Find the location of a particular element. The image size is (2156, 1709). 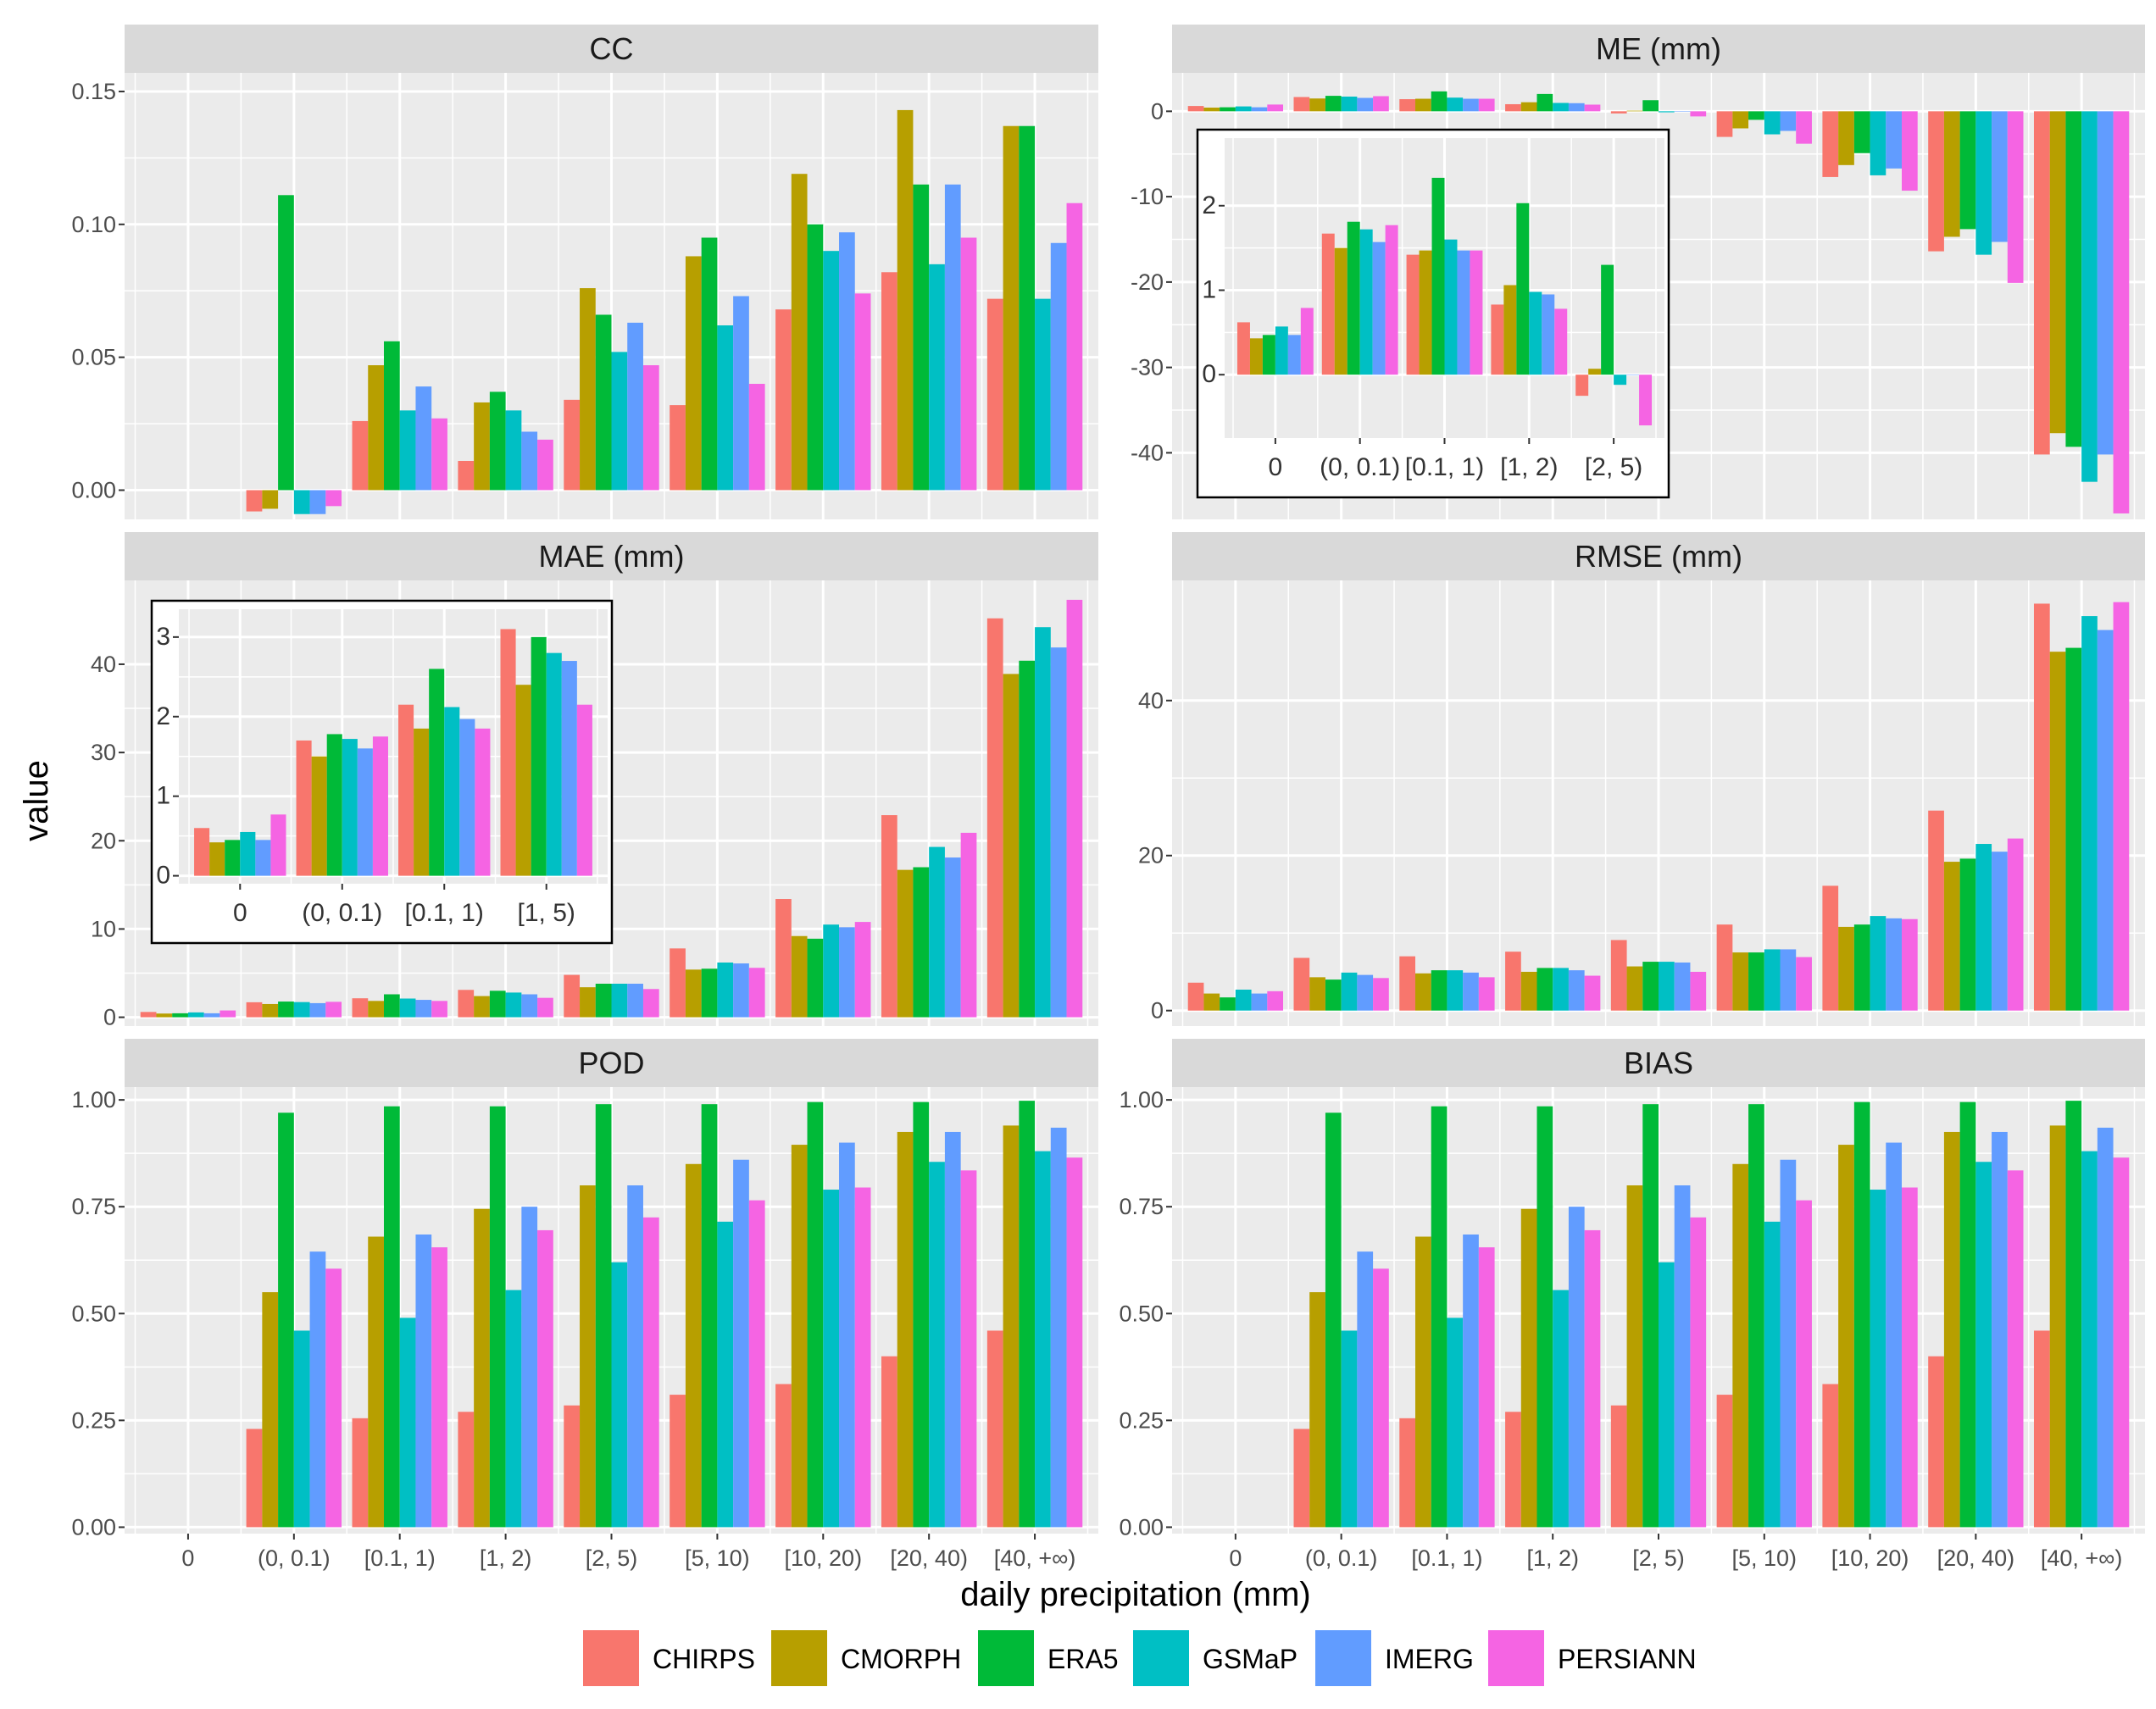

x-tick-label: [20, 40) is located at coordinates (1976, 1558).